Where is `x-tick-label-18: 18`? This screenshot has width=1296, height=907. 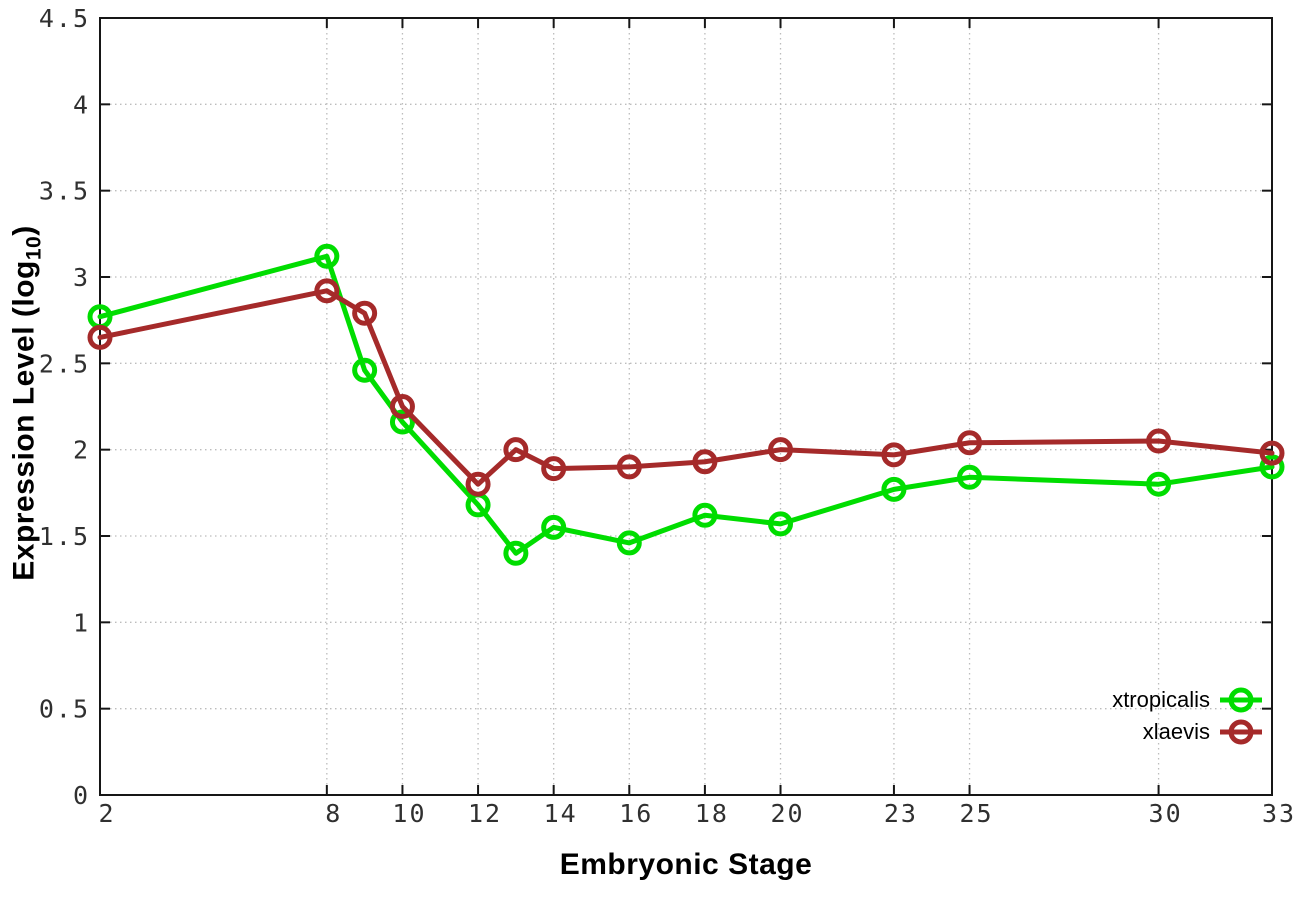 x-tick-label-18: 18 is located at coordinates (712, 813).